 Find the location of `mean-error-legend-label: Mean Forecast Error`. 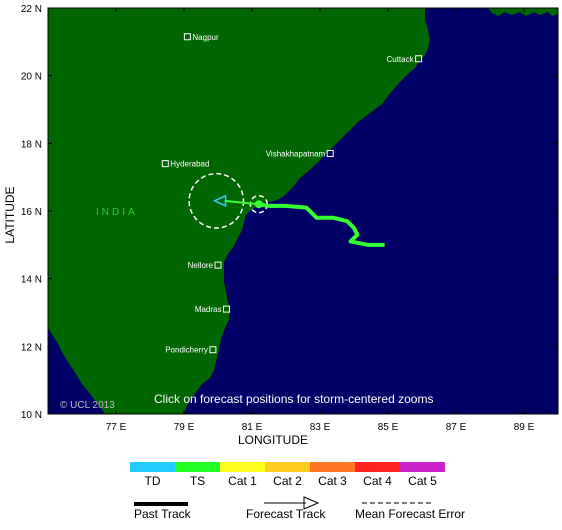

mean-error-legend-label: Mean Forecast Error is located at coordinates (410, 514).